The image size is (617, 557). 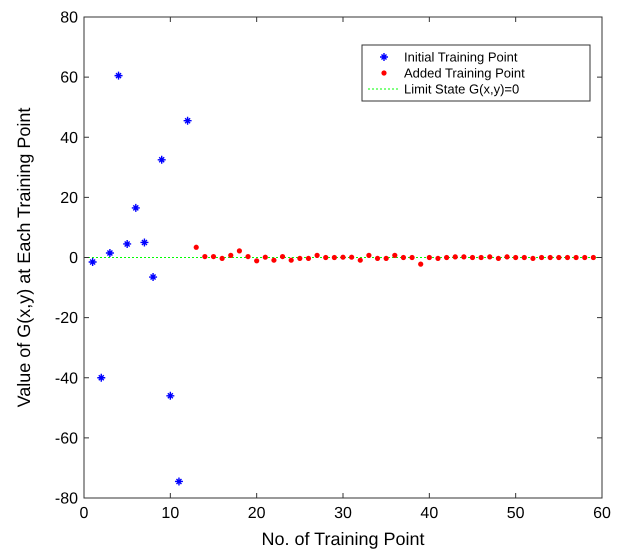 What do you see at coordinates (66, 499) in the screenshot?
I see `y-tick-label: -80` at bounding box center [66, 499].